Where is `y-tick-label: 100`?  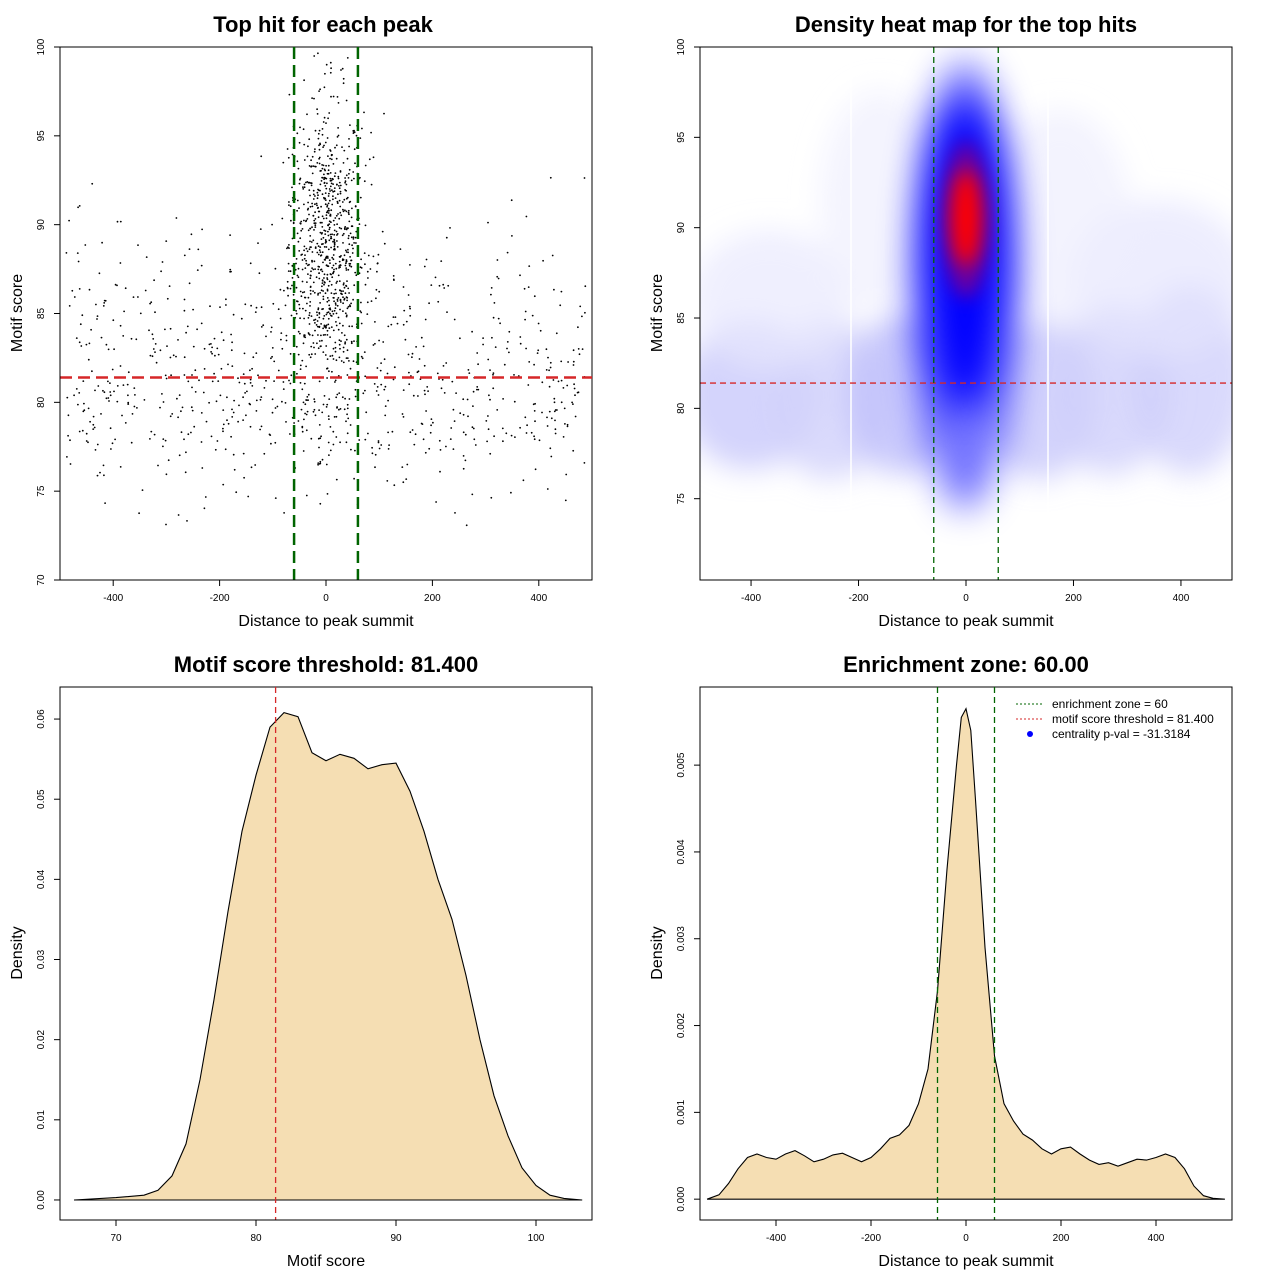 y-tick-label: 100 is located at coordinates (681, 46).